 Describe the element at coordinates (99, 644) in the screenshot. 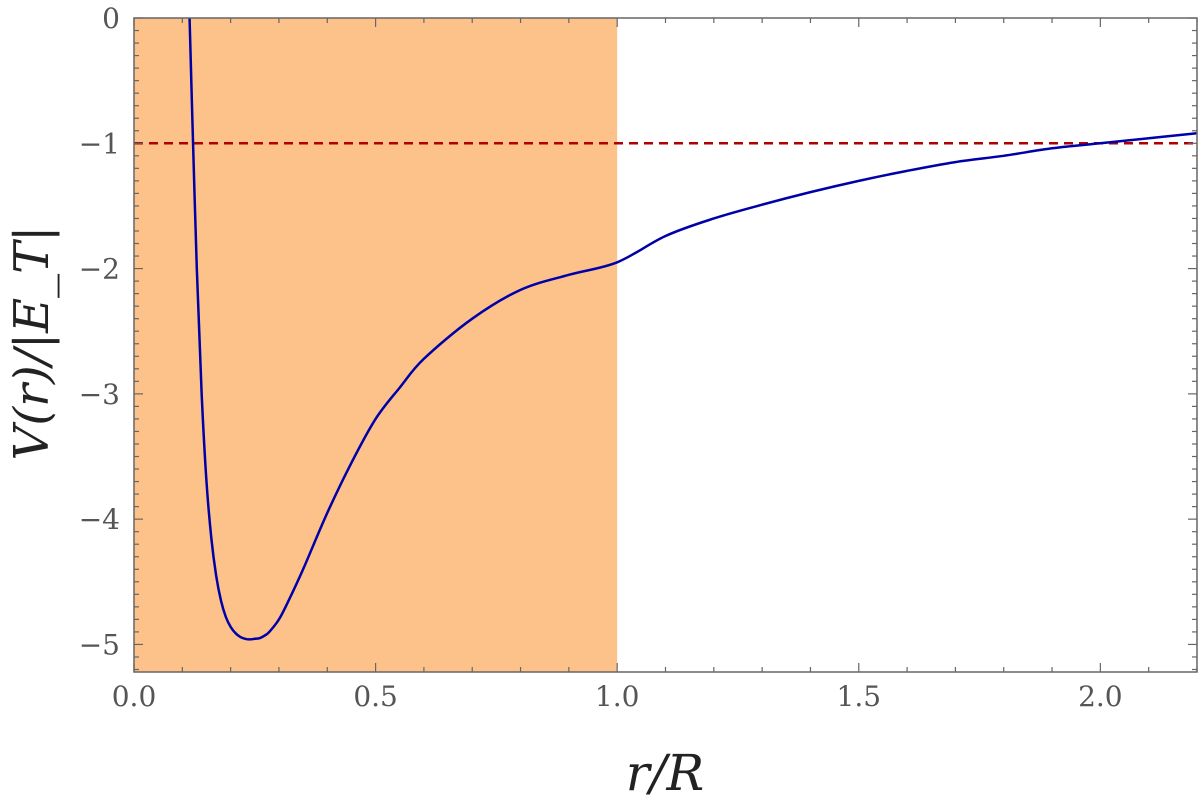

I see `y-tick-label: −5` at that location.